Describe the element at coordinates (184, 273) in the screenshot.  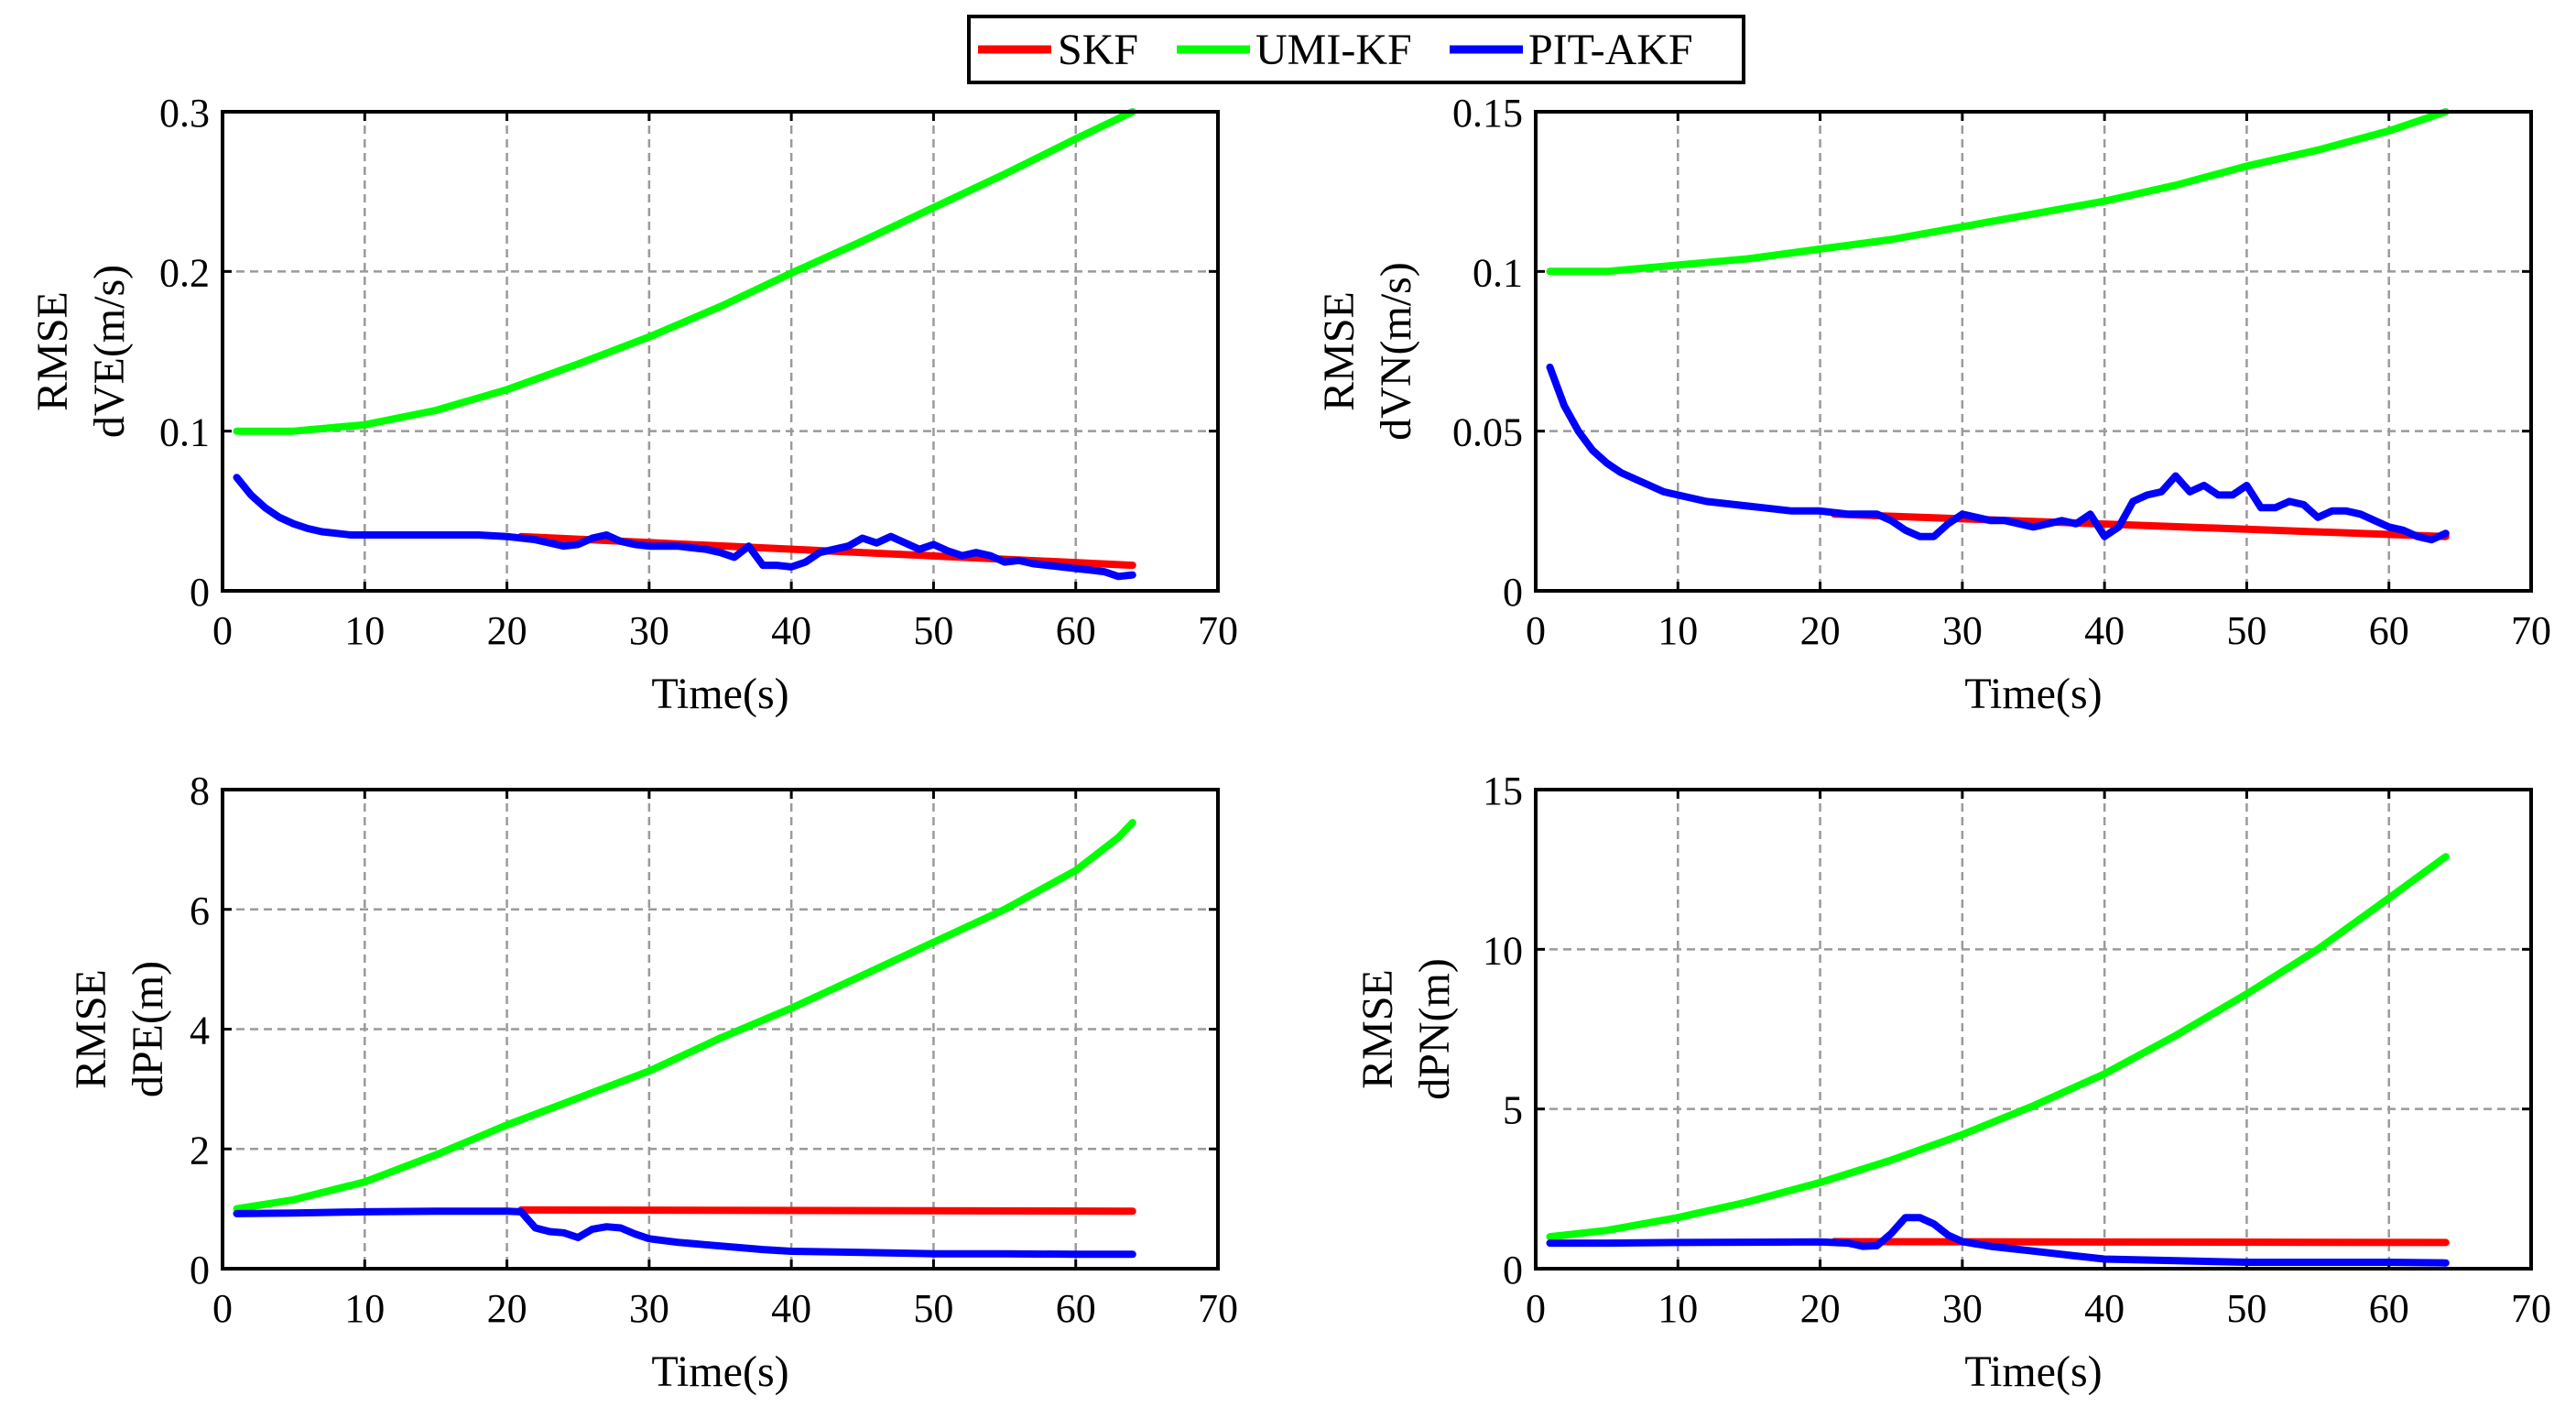
I see `y-tick-label: 0.2` at that location.